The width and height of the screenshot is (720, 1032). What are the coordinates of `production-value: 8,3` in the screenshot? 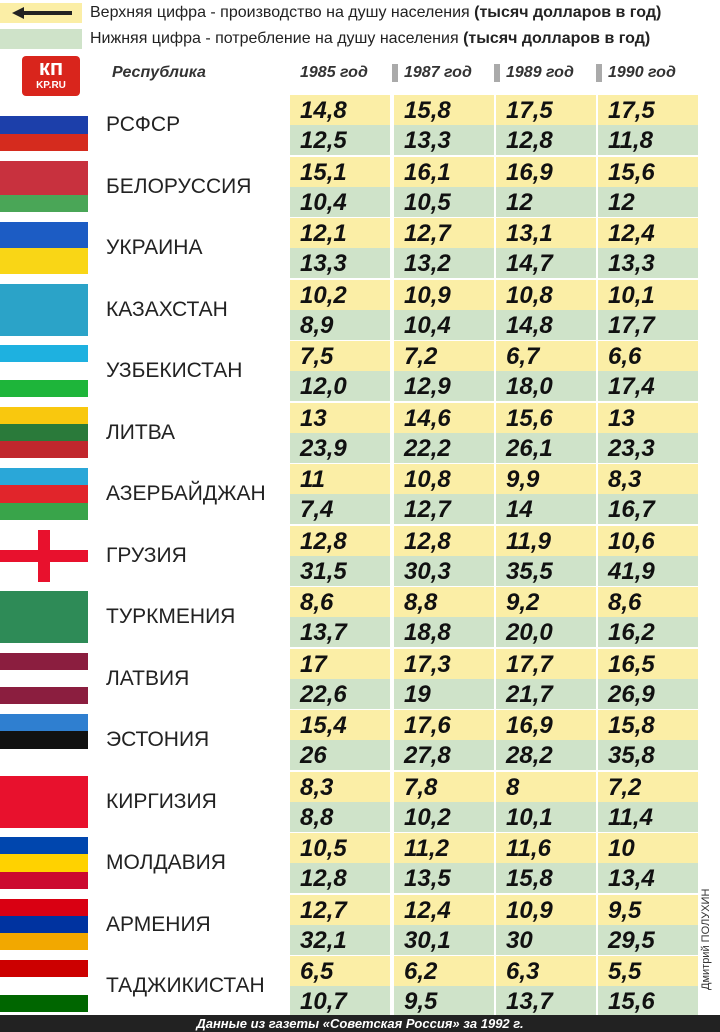 It's located at (340, 786).